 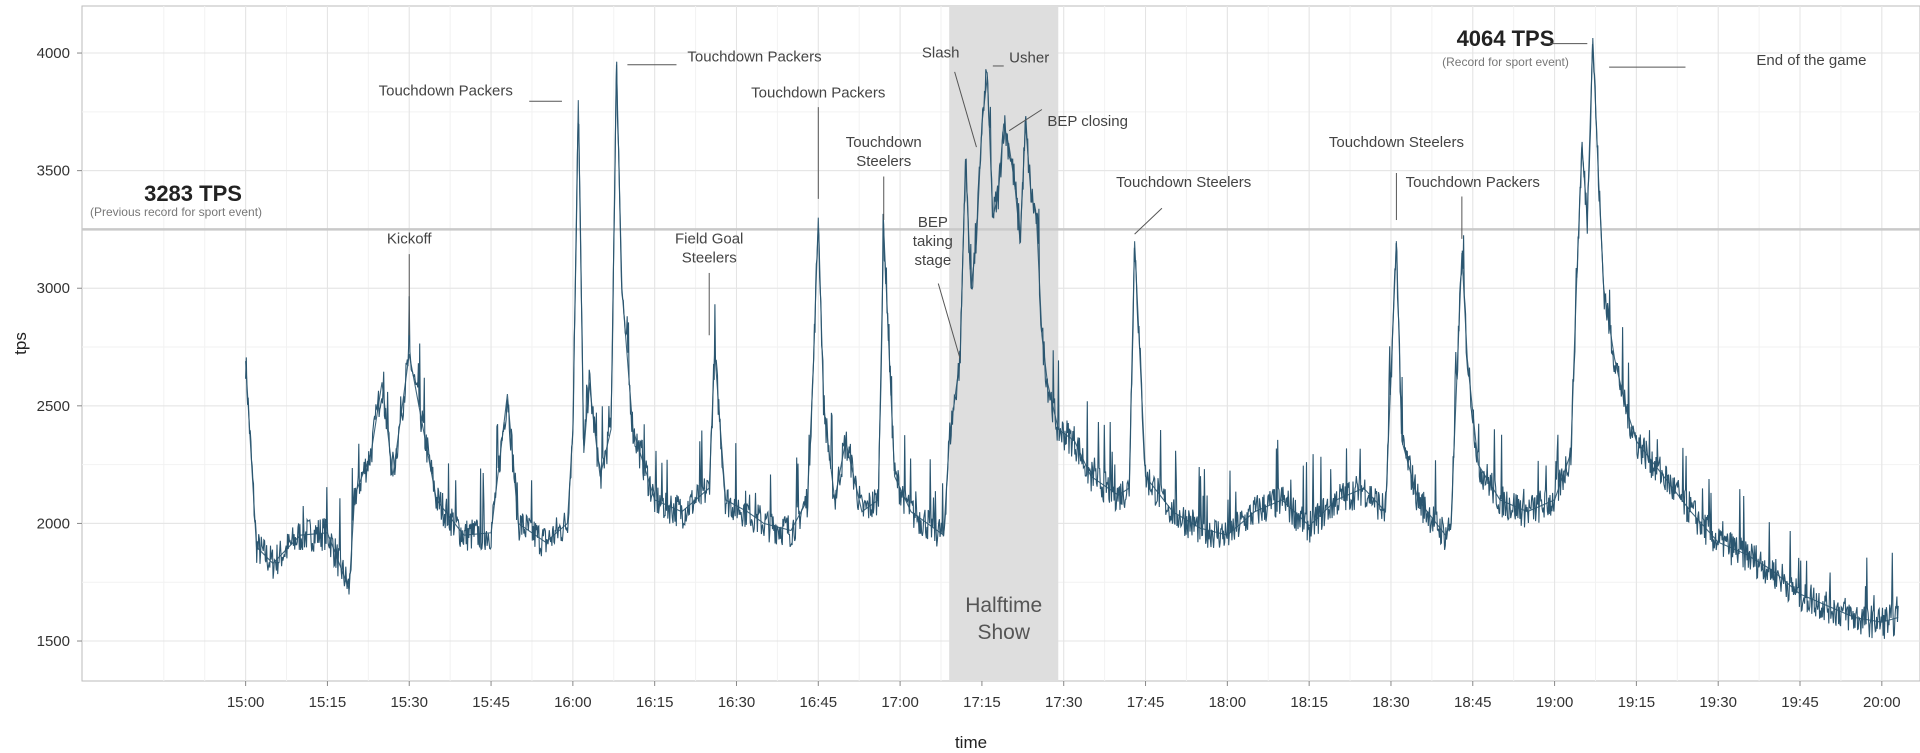 I want to click on annotation-label: Kickoff, so click(x=410, y=239).